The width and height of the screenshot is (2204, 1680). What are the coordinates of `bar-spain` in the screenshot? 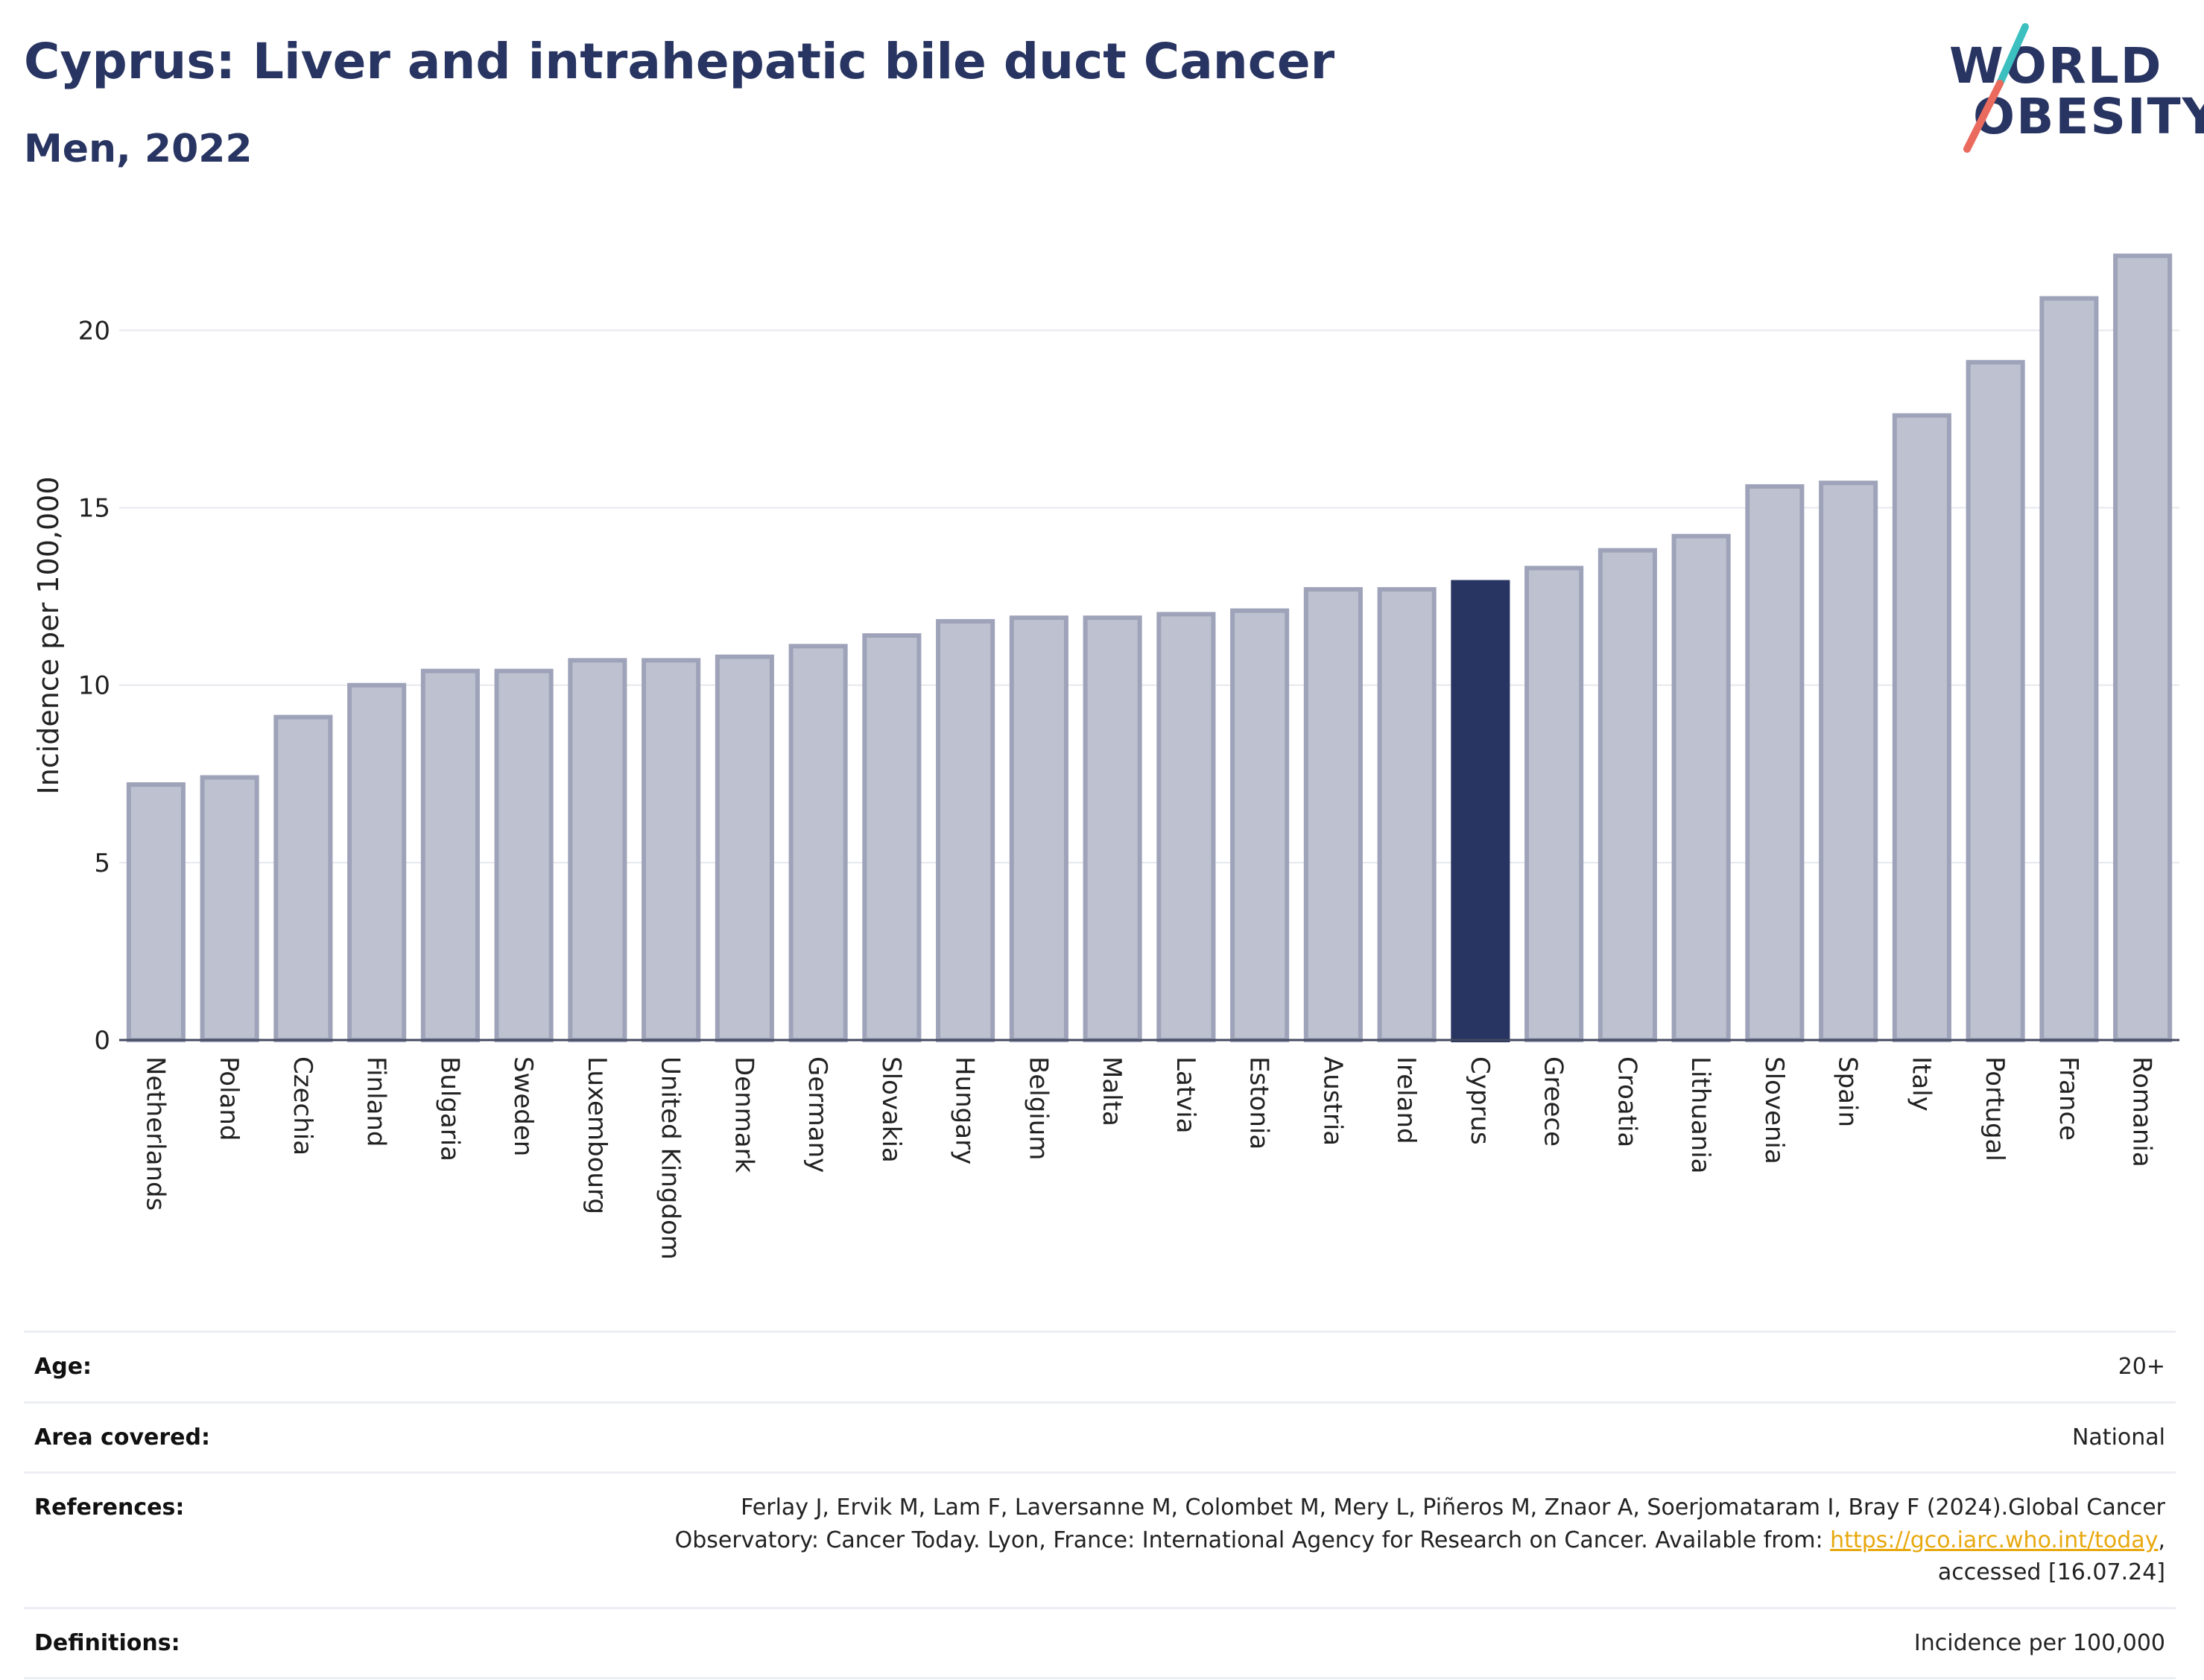 It's located at (1848, 761).